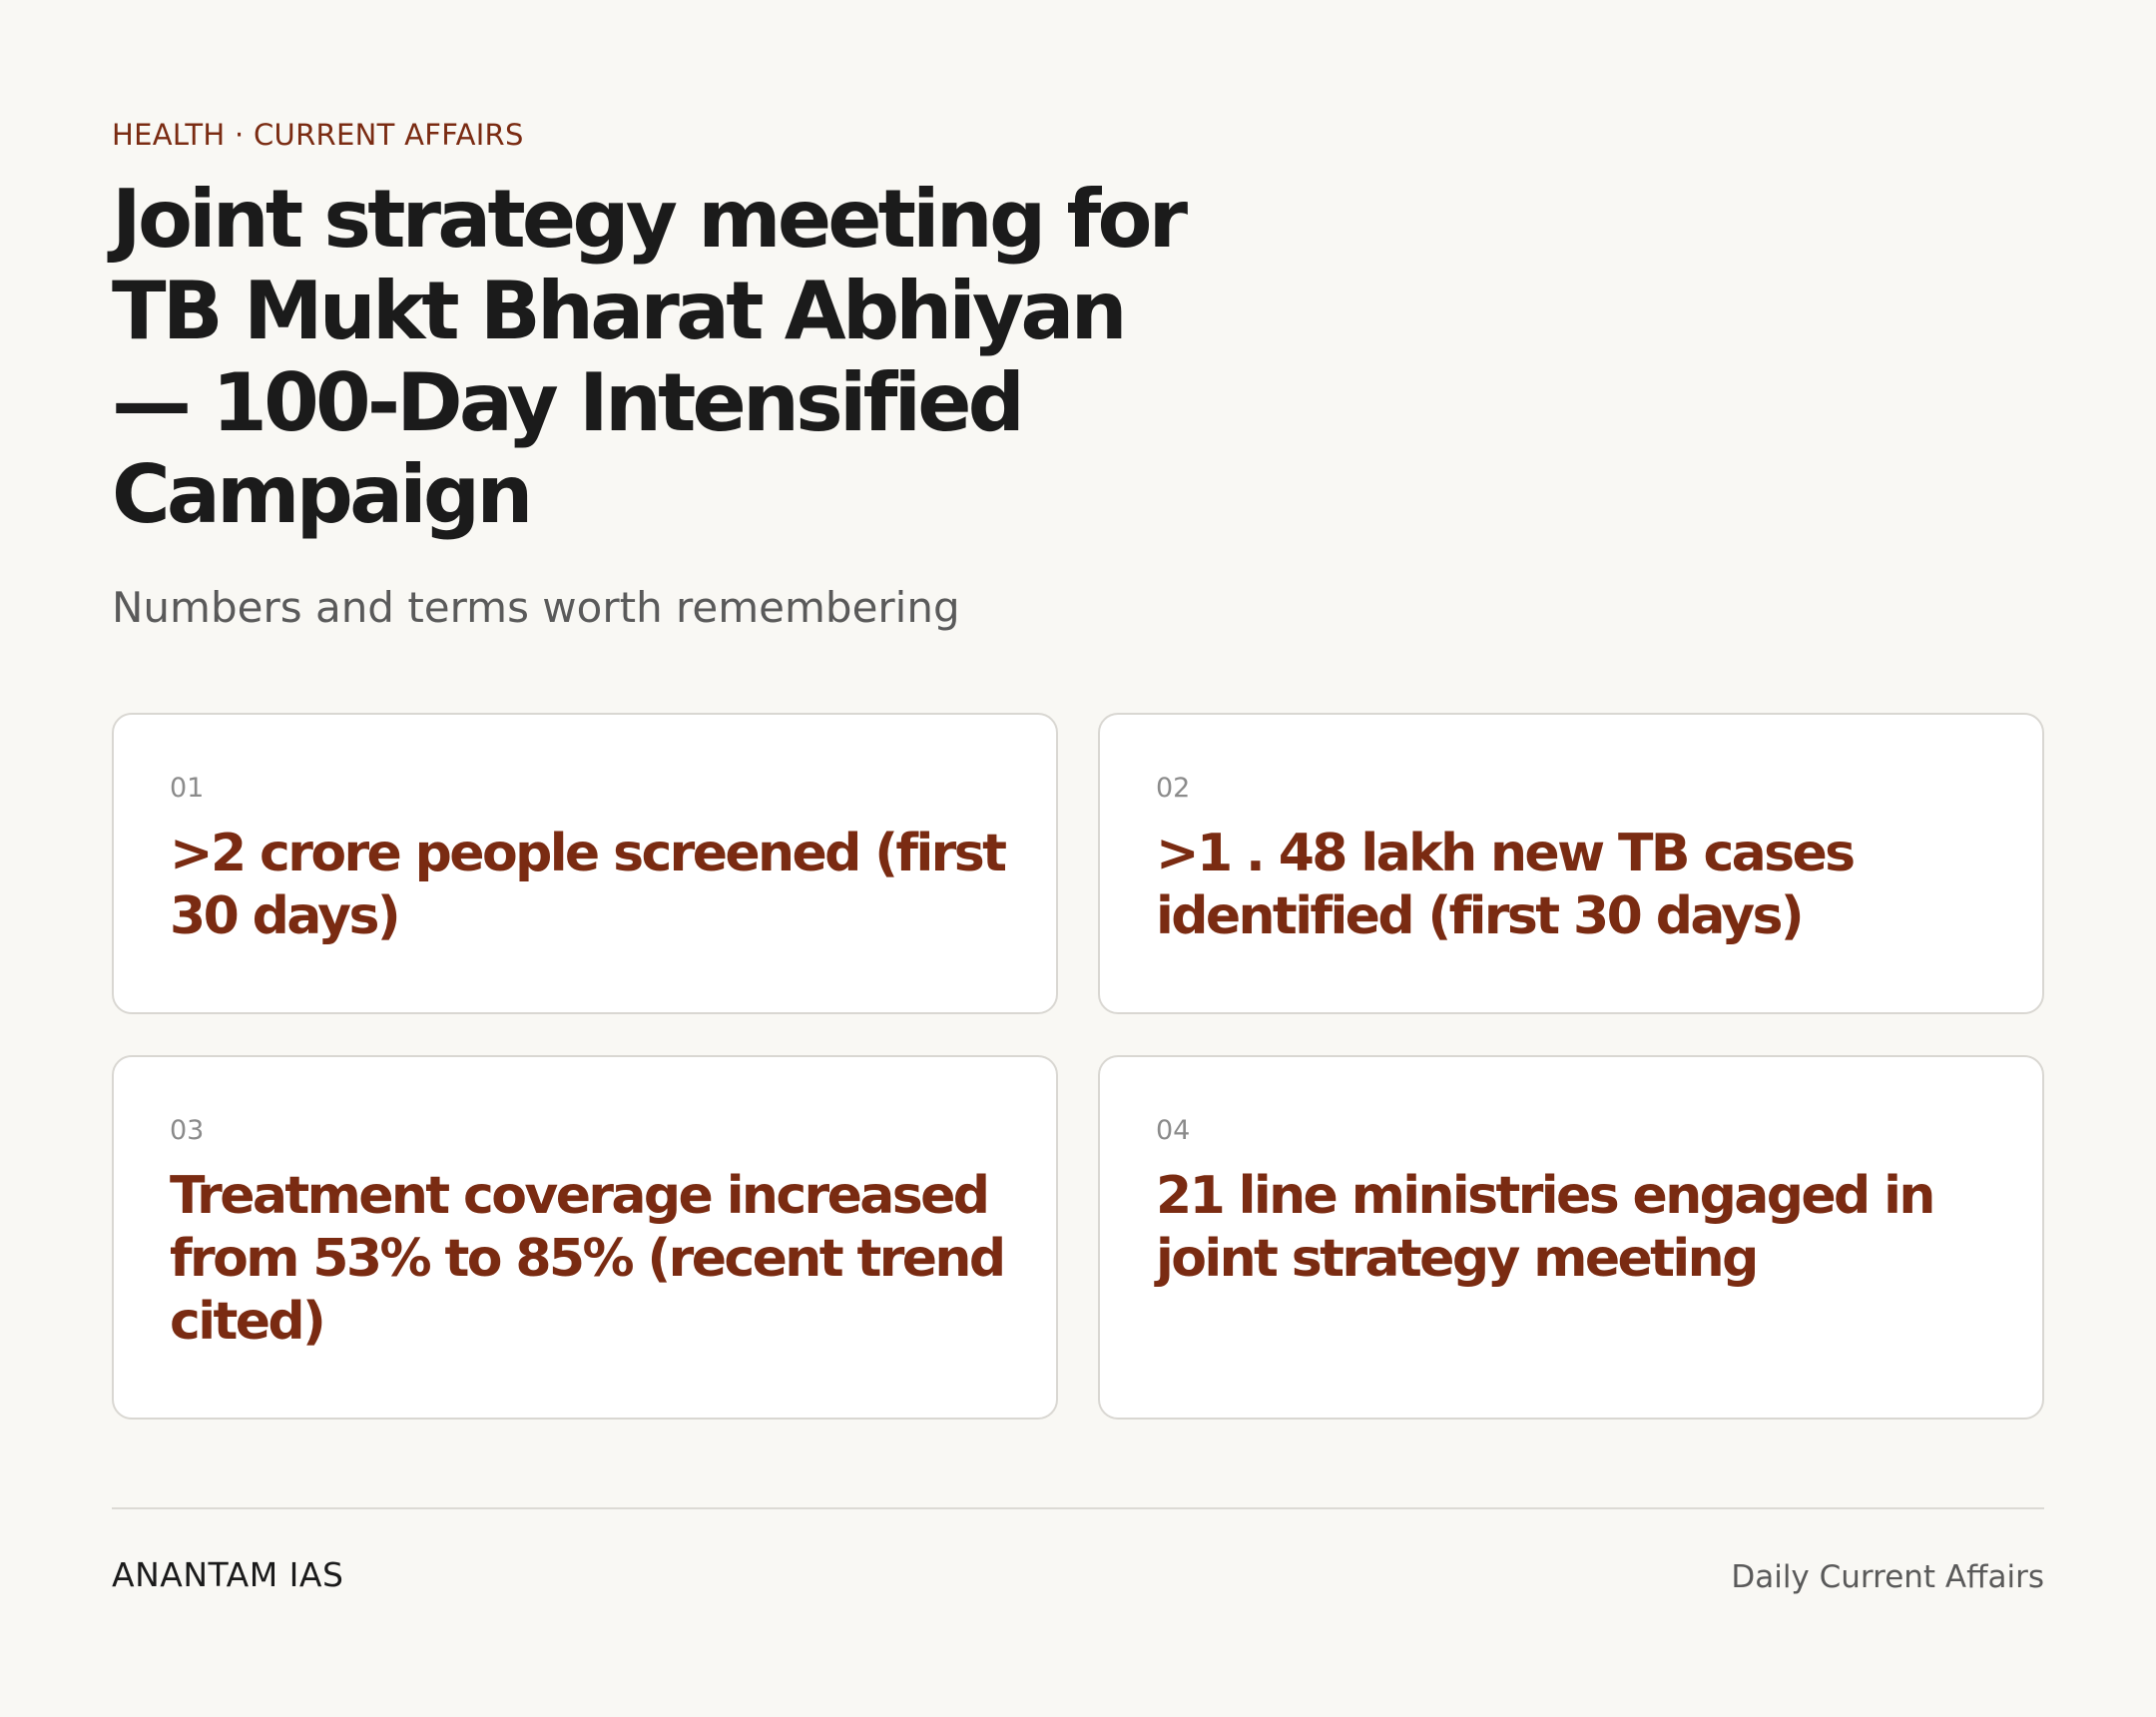 The image size is (2156, 1717). Describe the element at coordinates (187, 788) in the screenshot. I see `fact-card-number: 01` at that location.